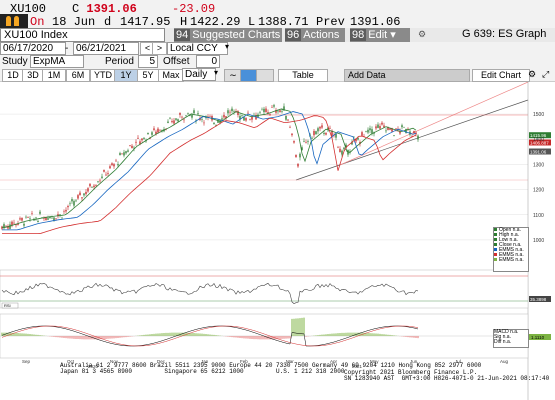 The height and width of the screenshot is (400, 555). What do you see at coordinates (197, 48) in the screenshot?
I see `currency-select: Local CCY` at bounding box center [197, 48].